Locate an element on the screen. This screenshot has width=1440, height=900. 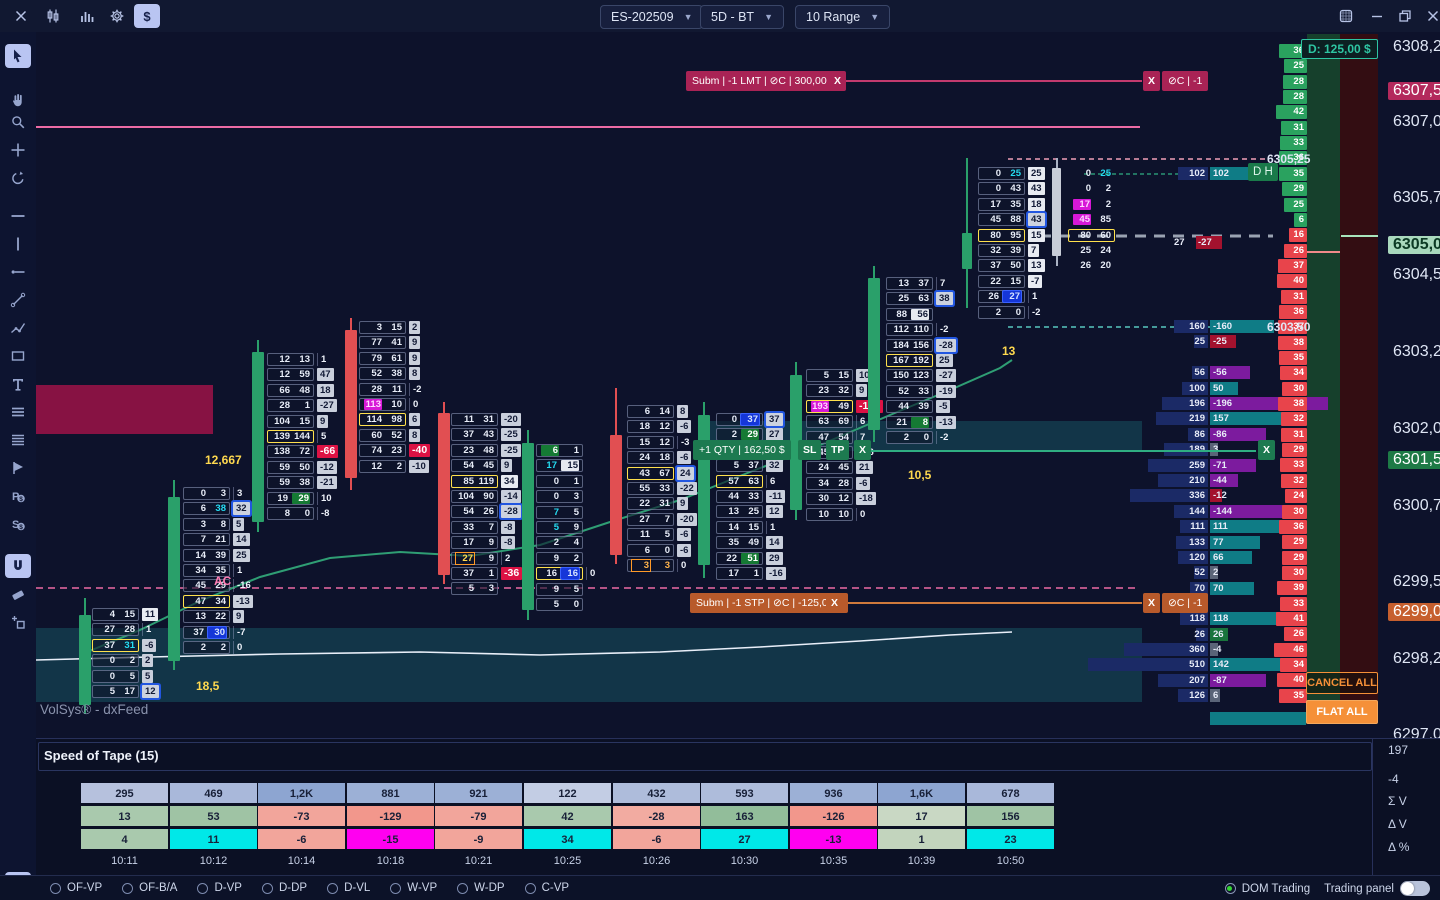
dom-ask-size: 6 is located at coordinates (1300, 220).